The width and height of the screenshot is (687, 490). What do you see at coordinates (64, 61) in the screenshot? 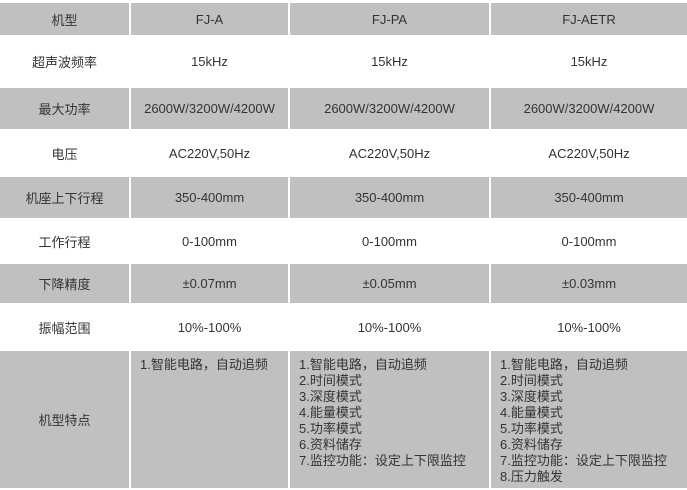
I see `row-label: 超声波频率` at bounding box center [64, 61].